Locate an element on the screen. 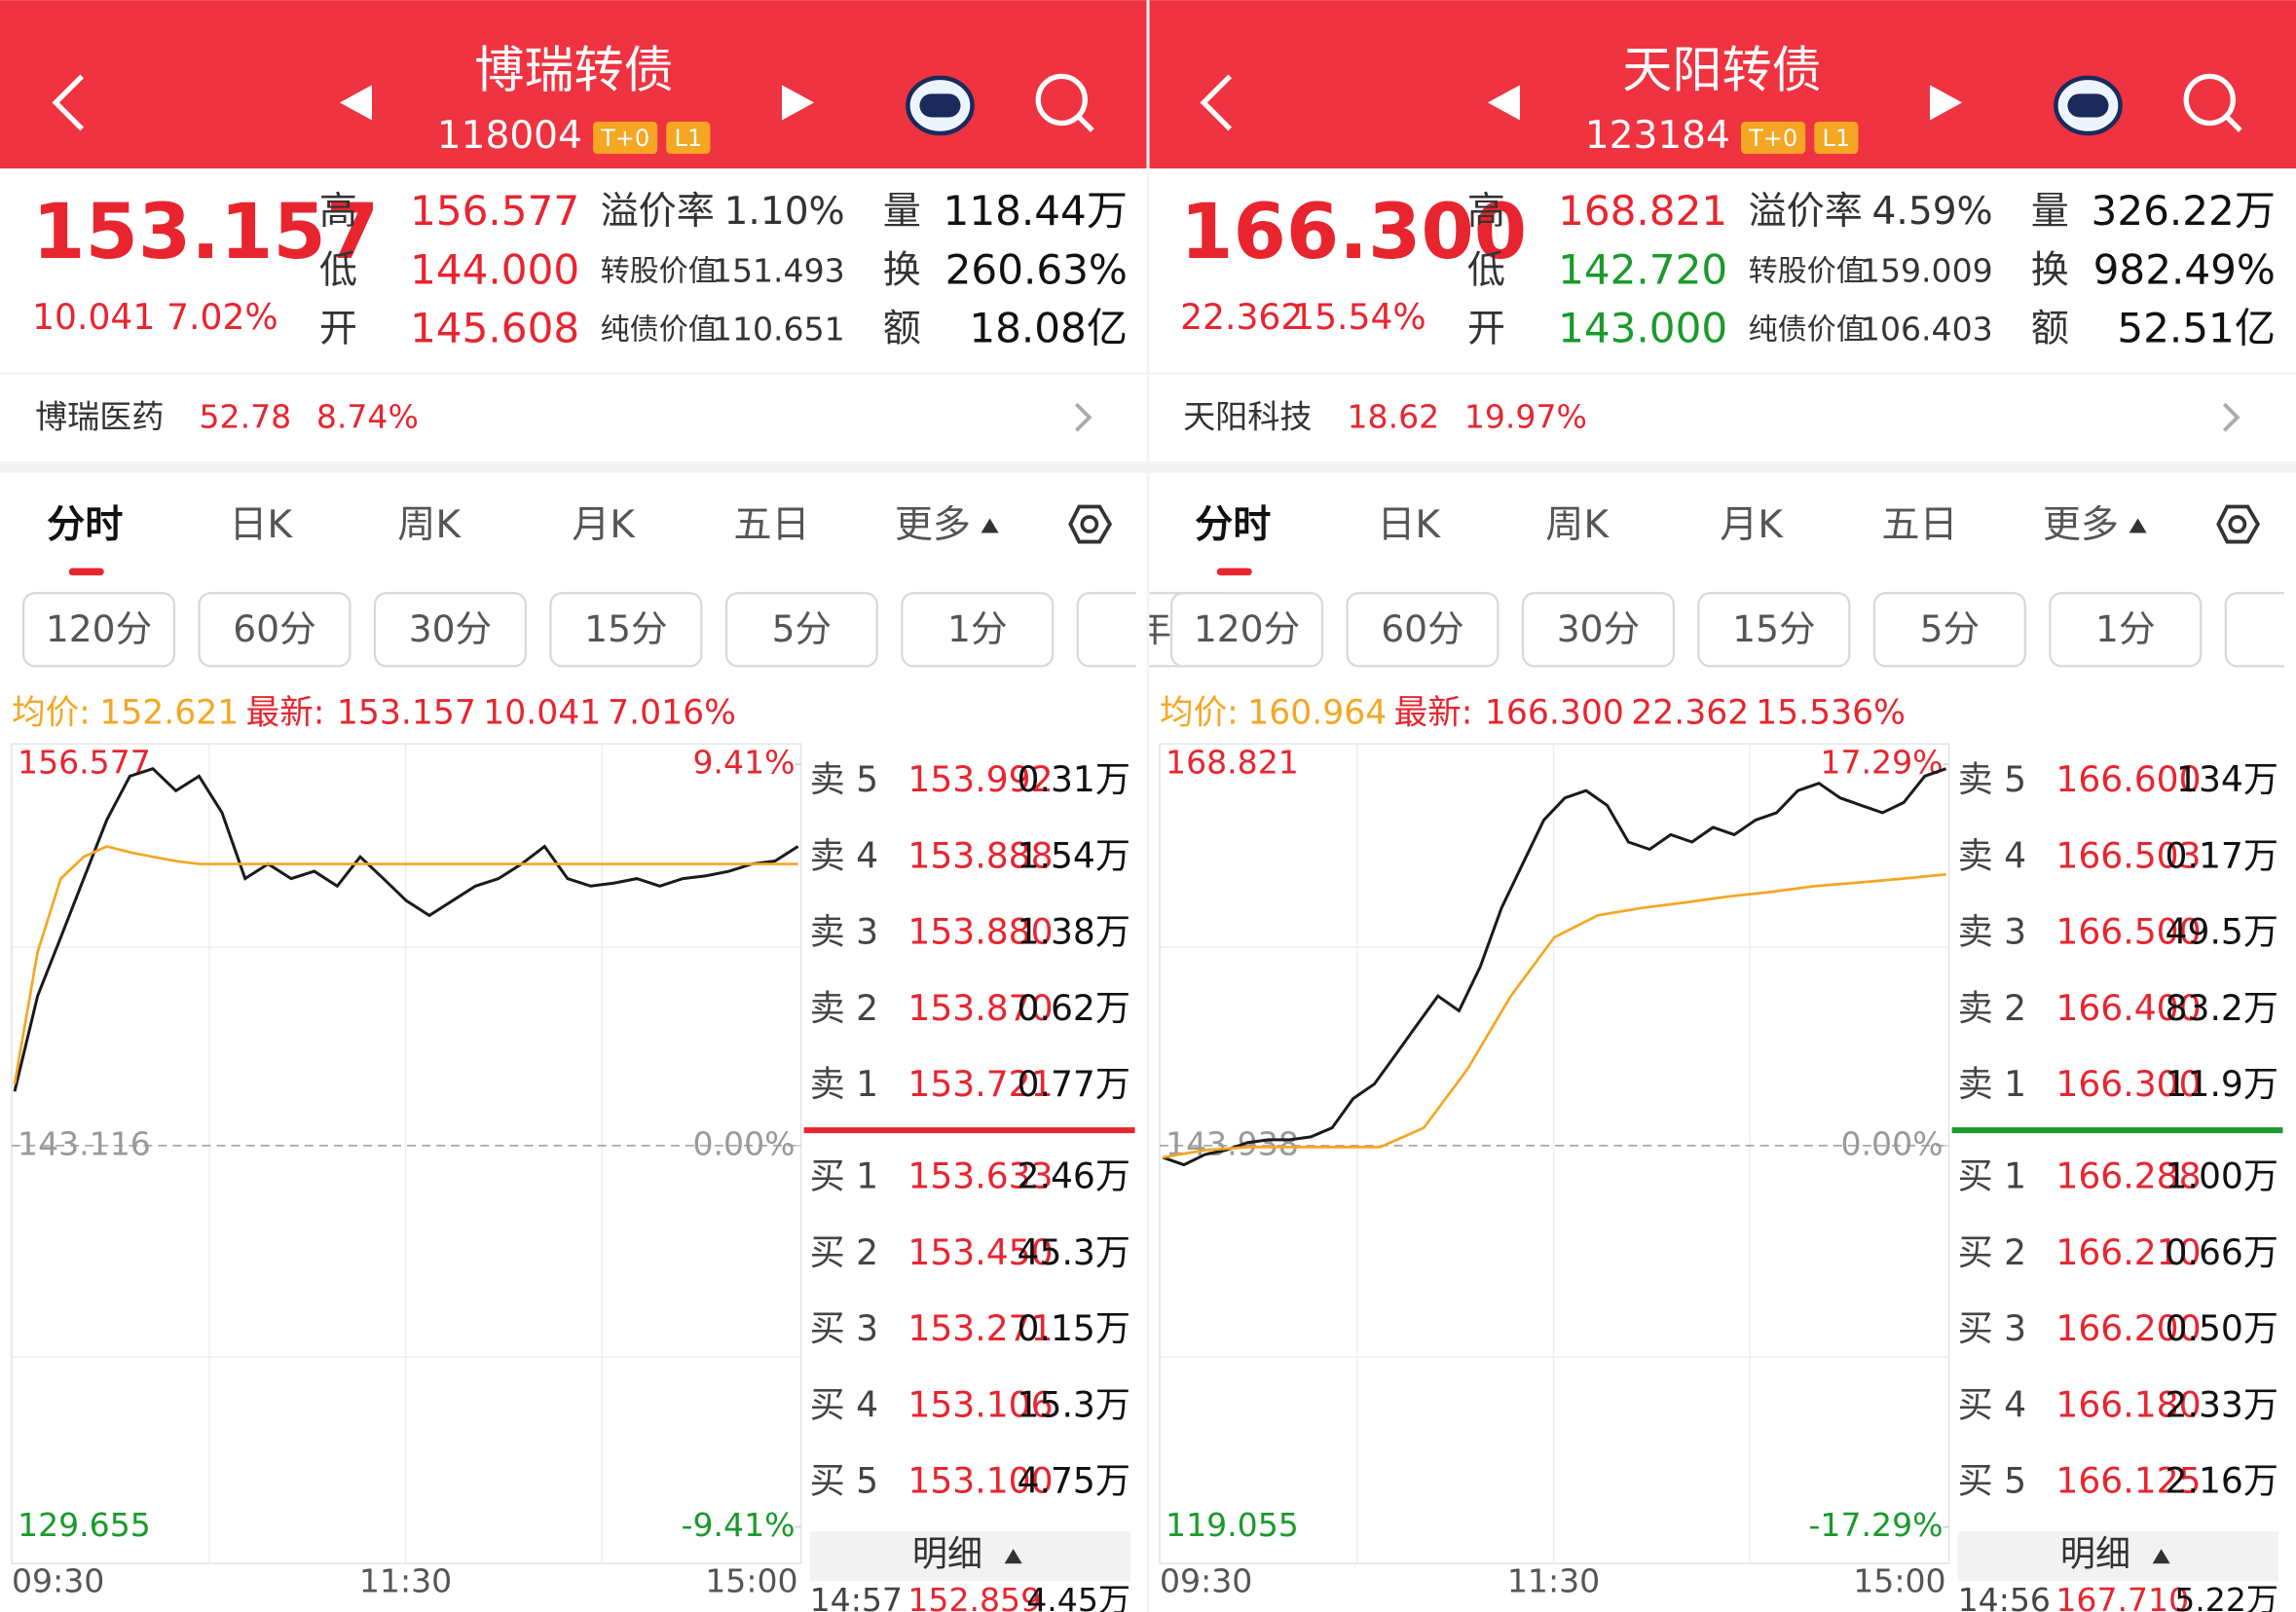 The width and height of the screenshot is (2296, 1612). book-separator is located at coordinates (2117, 1130).